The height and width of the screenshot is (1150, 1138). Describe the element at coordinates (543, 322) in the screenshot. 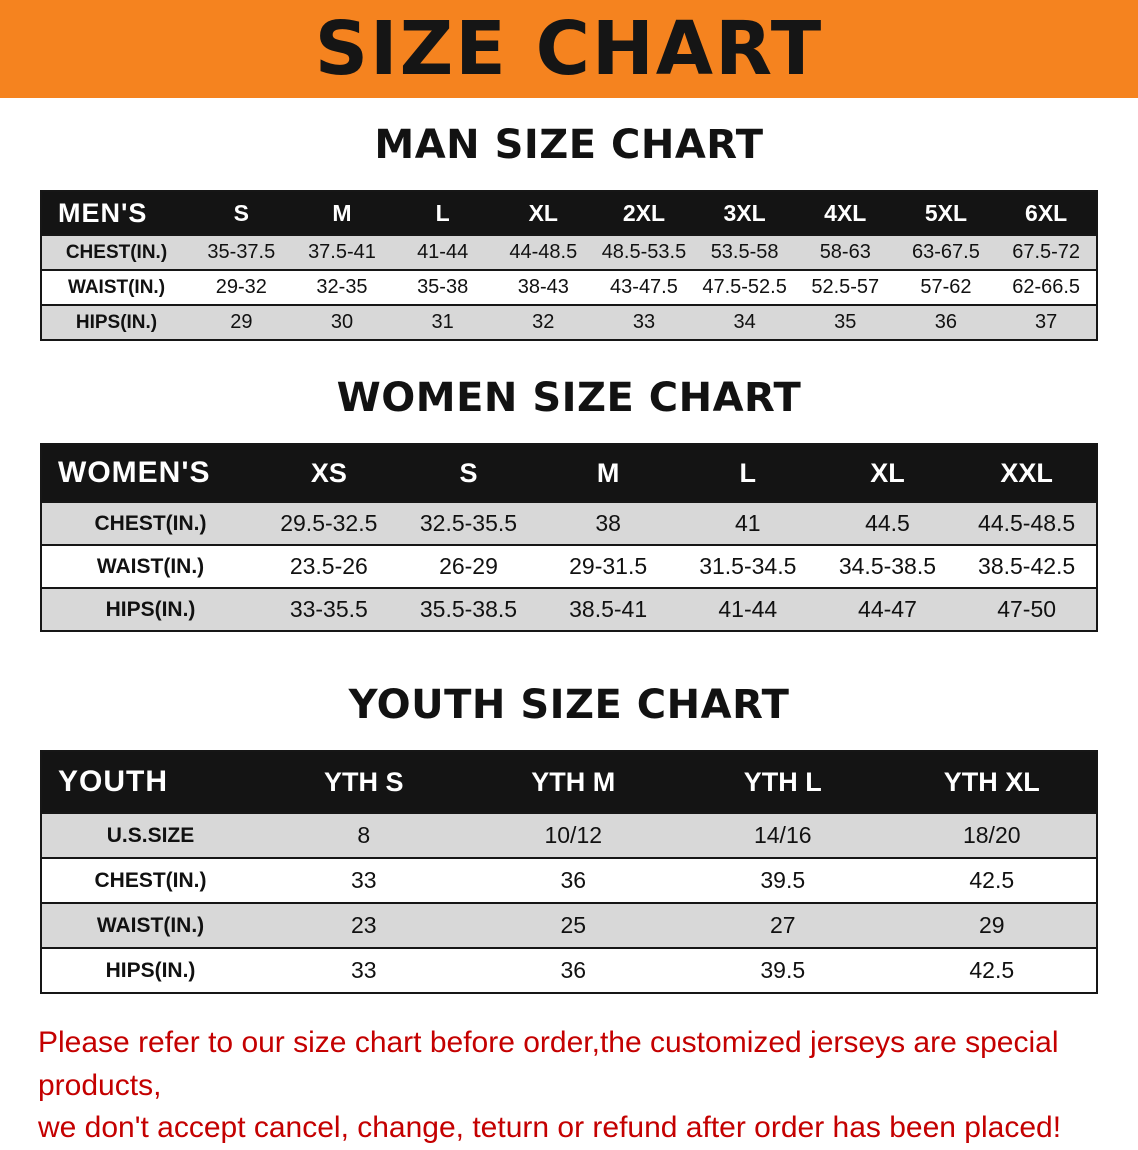

I see `measurement-value: 32` at that location.